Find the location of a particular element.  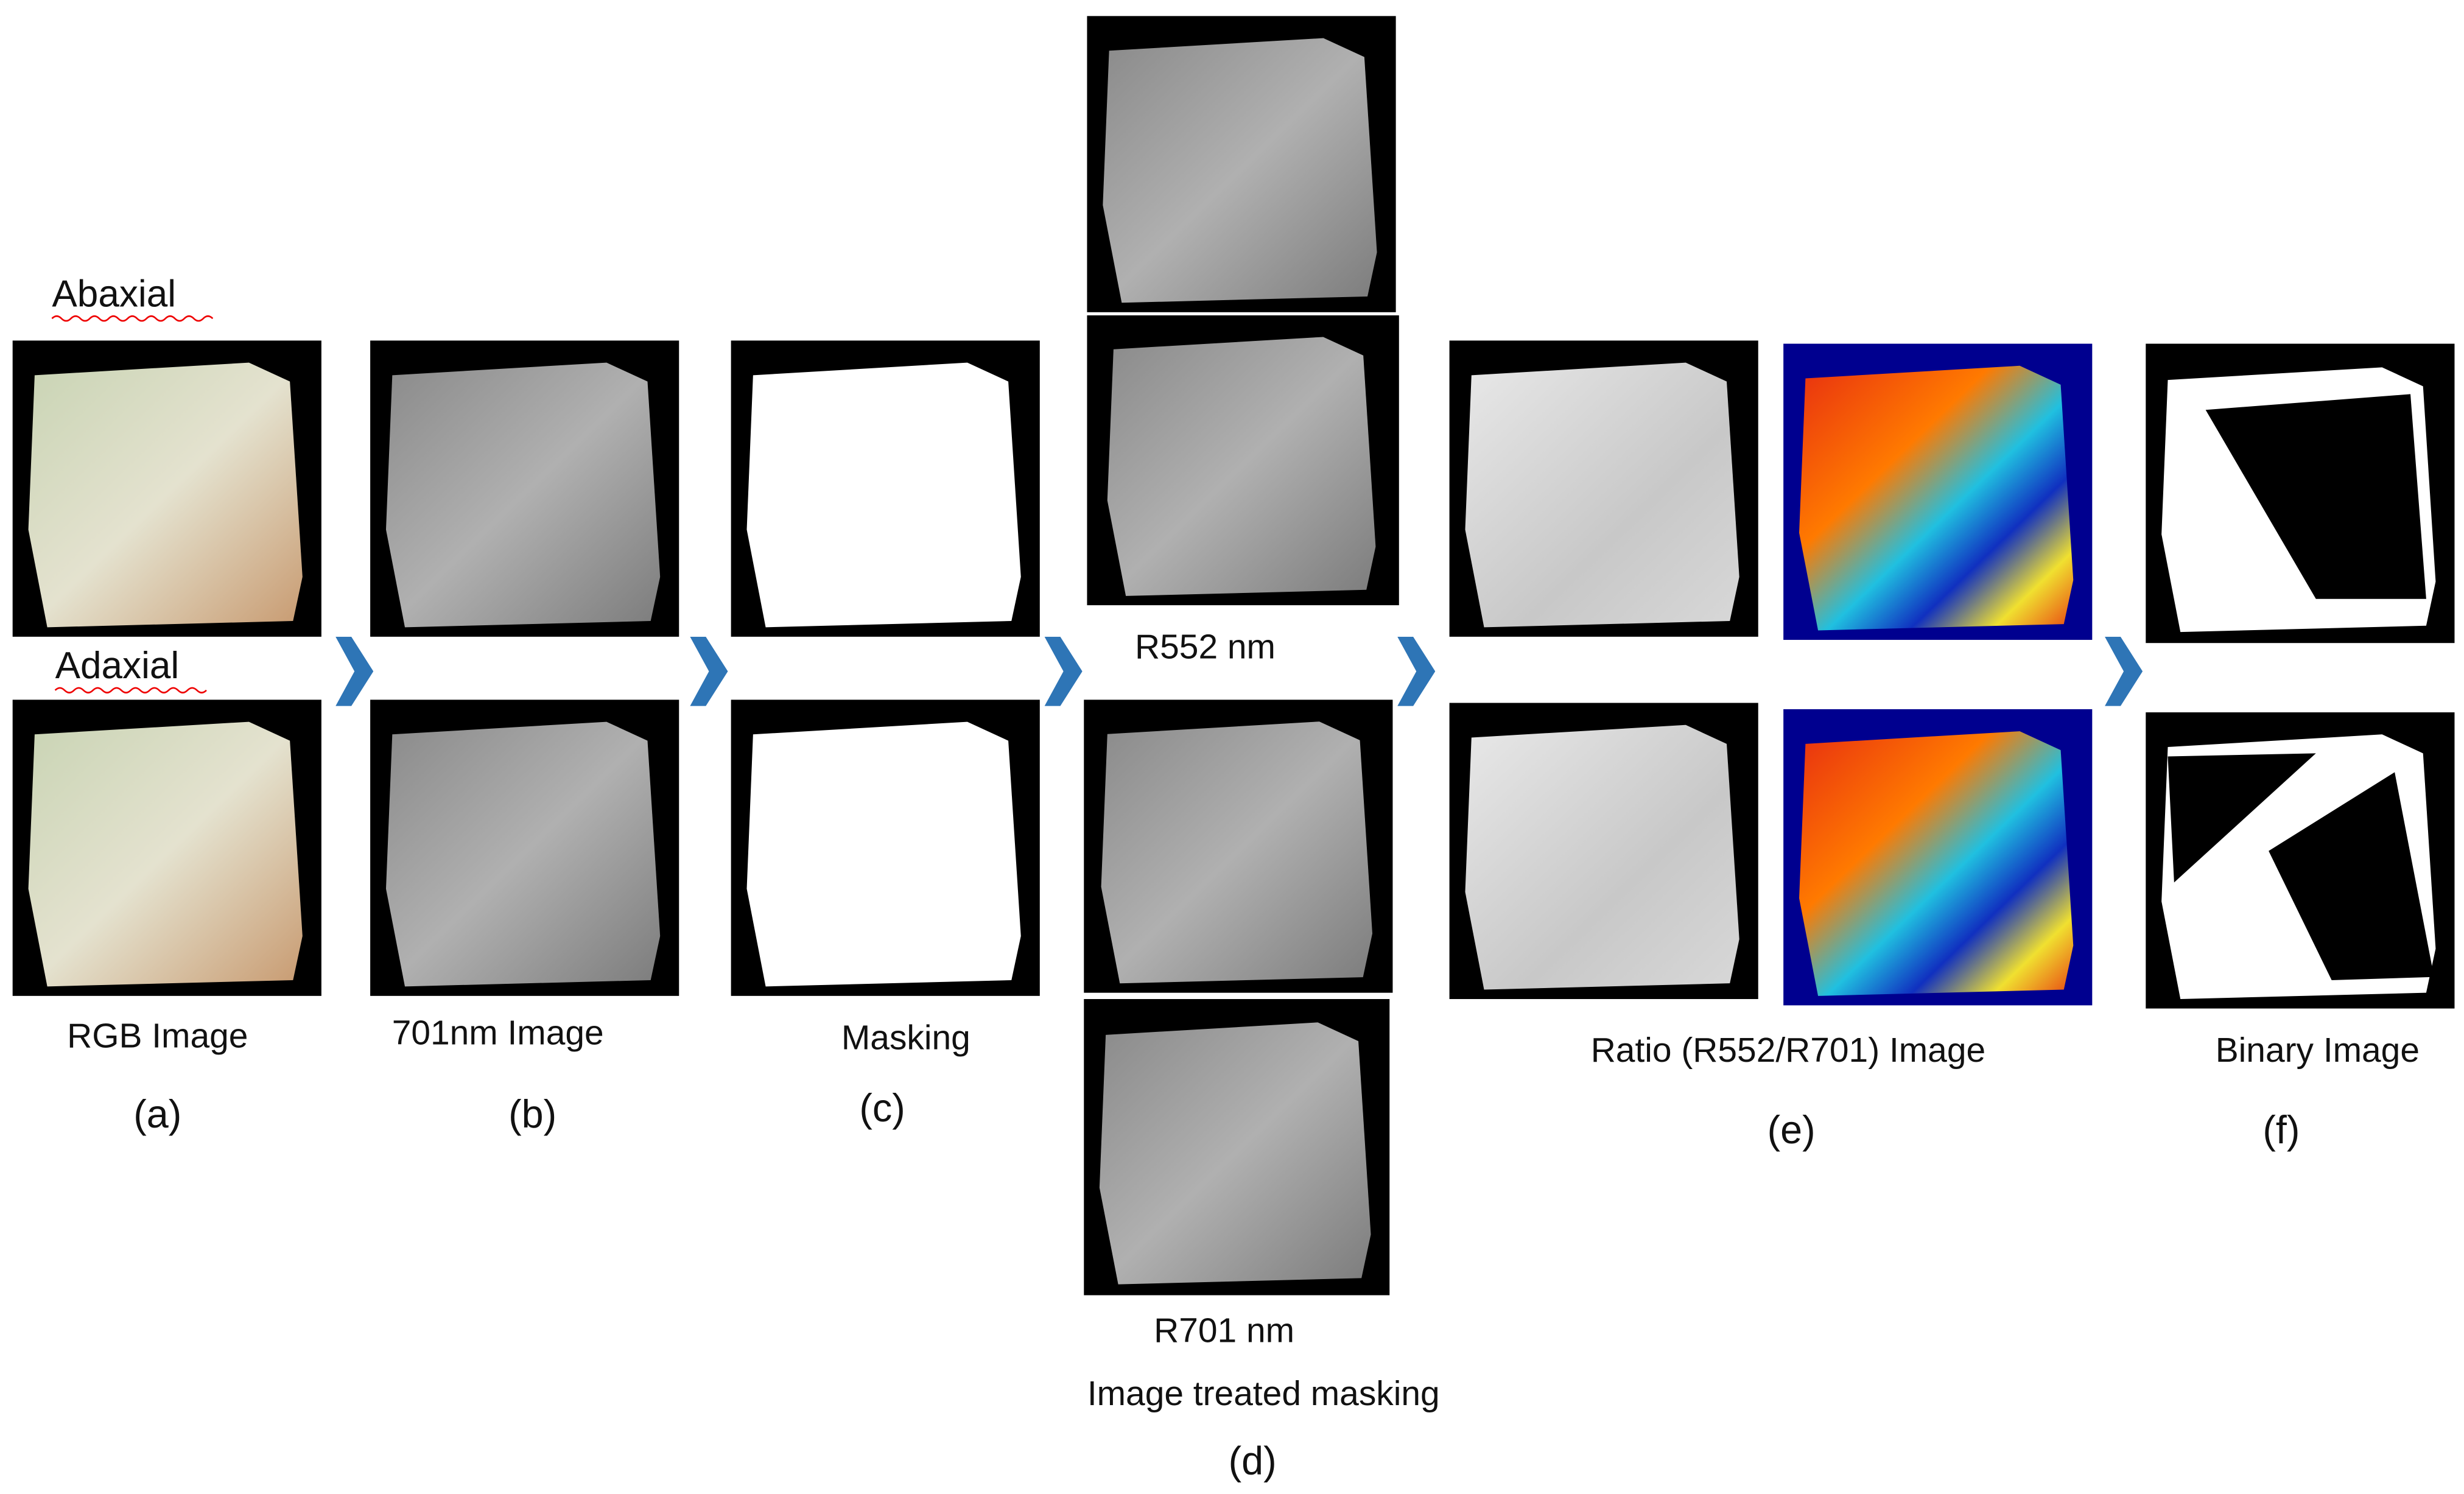

caption: Masking is located at coordinates (906, 1037).